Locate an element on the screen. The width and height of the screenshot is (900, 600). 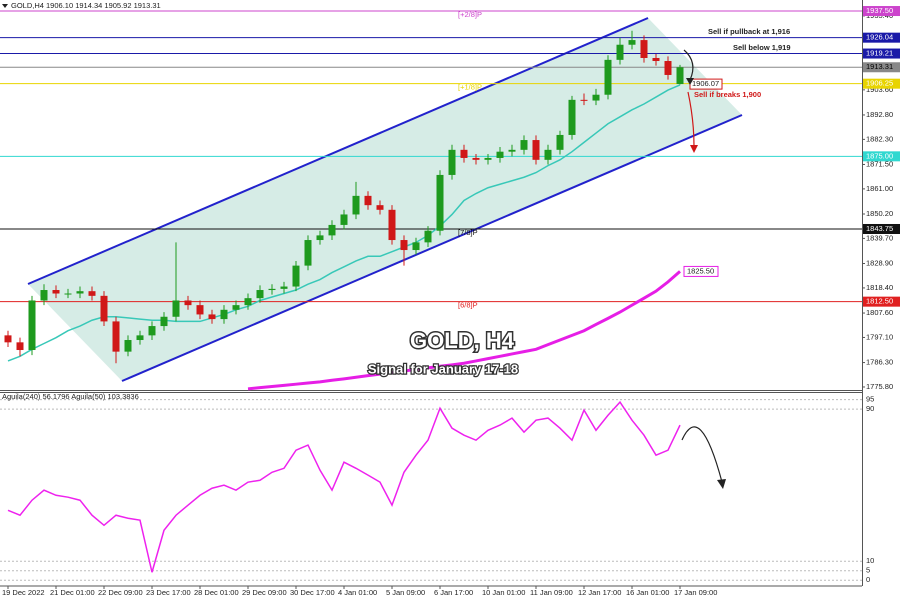
level-label: 1875.00 is located at coordinates (879, 155).